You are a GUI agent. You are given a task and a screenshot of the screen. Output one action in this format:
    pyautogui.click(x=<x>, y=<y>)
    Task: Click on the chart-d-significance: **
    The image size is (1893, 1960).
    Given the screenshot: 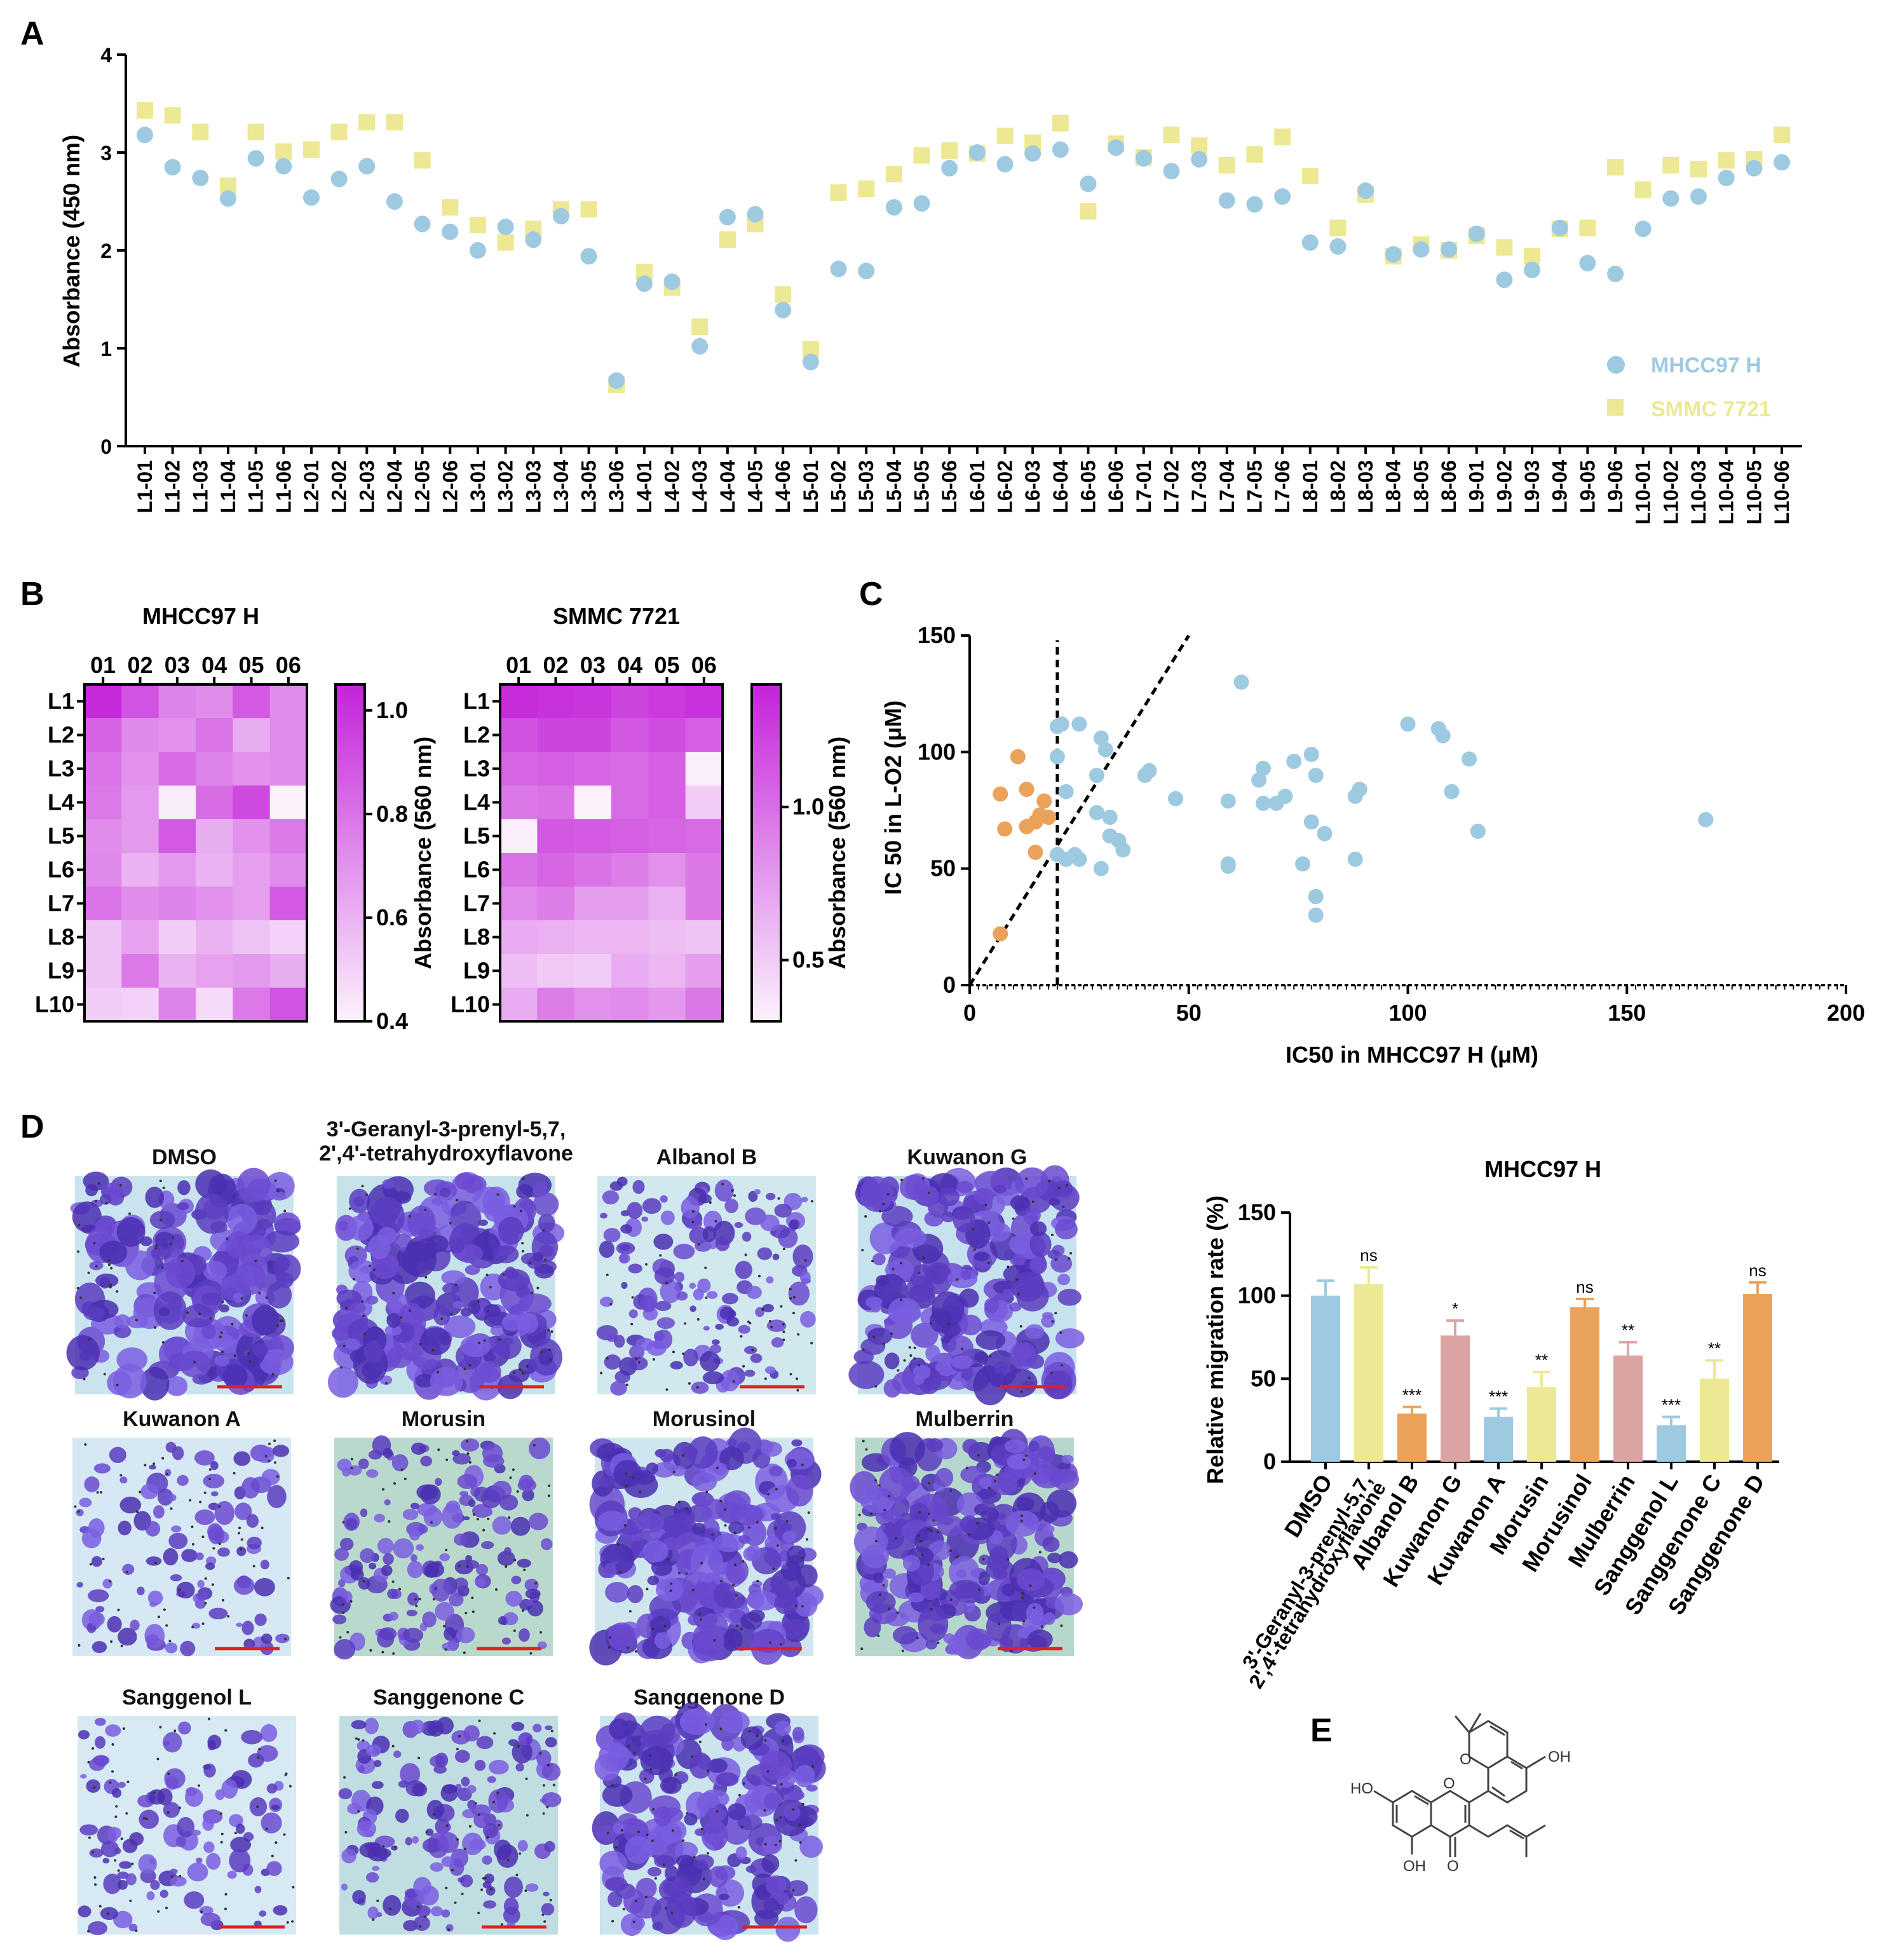 What is the action you would take?
    pyautogui.click(x=1714, y=1348)
    